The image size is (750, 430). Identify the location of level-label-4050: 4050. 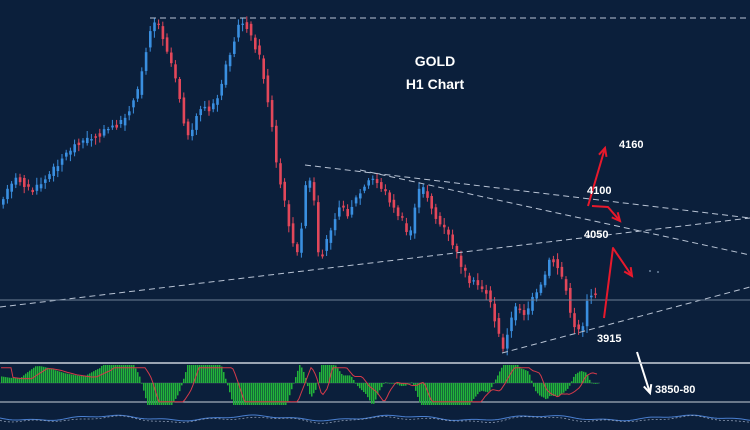
(596, 235).